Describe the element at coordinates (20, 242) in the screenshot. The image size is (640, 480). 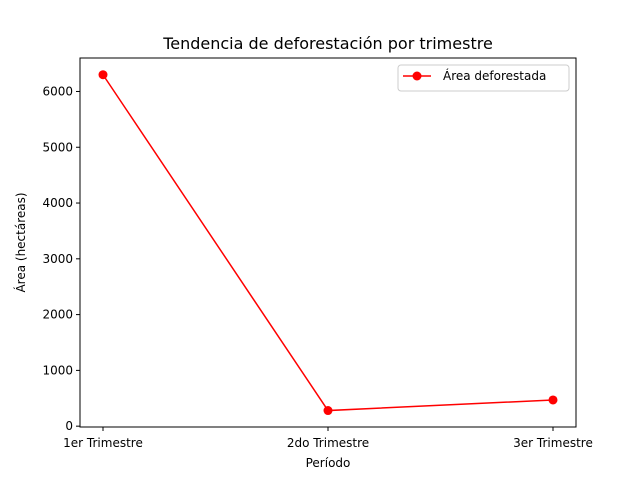
I see `y-axis-label: Área (hectáreas)` at that location.